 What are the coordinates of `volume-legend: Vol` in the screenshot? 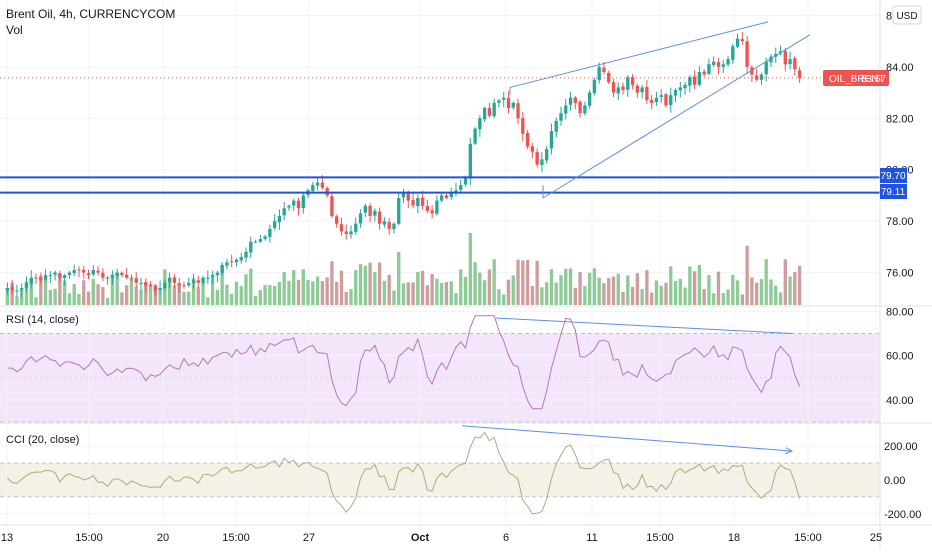 It's located at (14, 30).